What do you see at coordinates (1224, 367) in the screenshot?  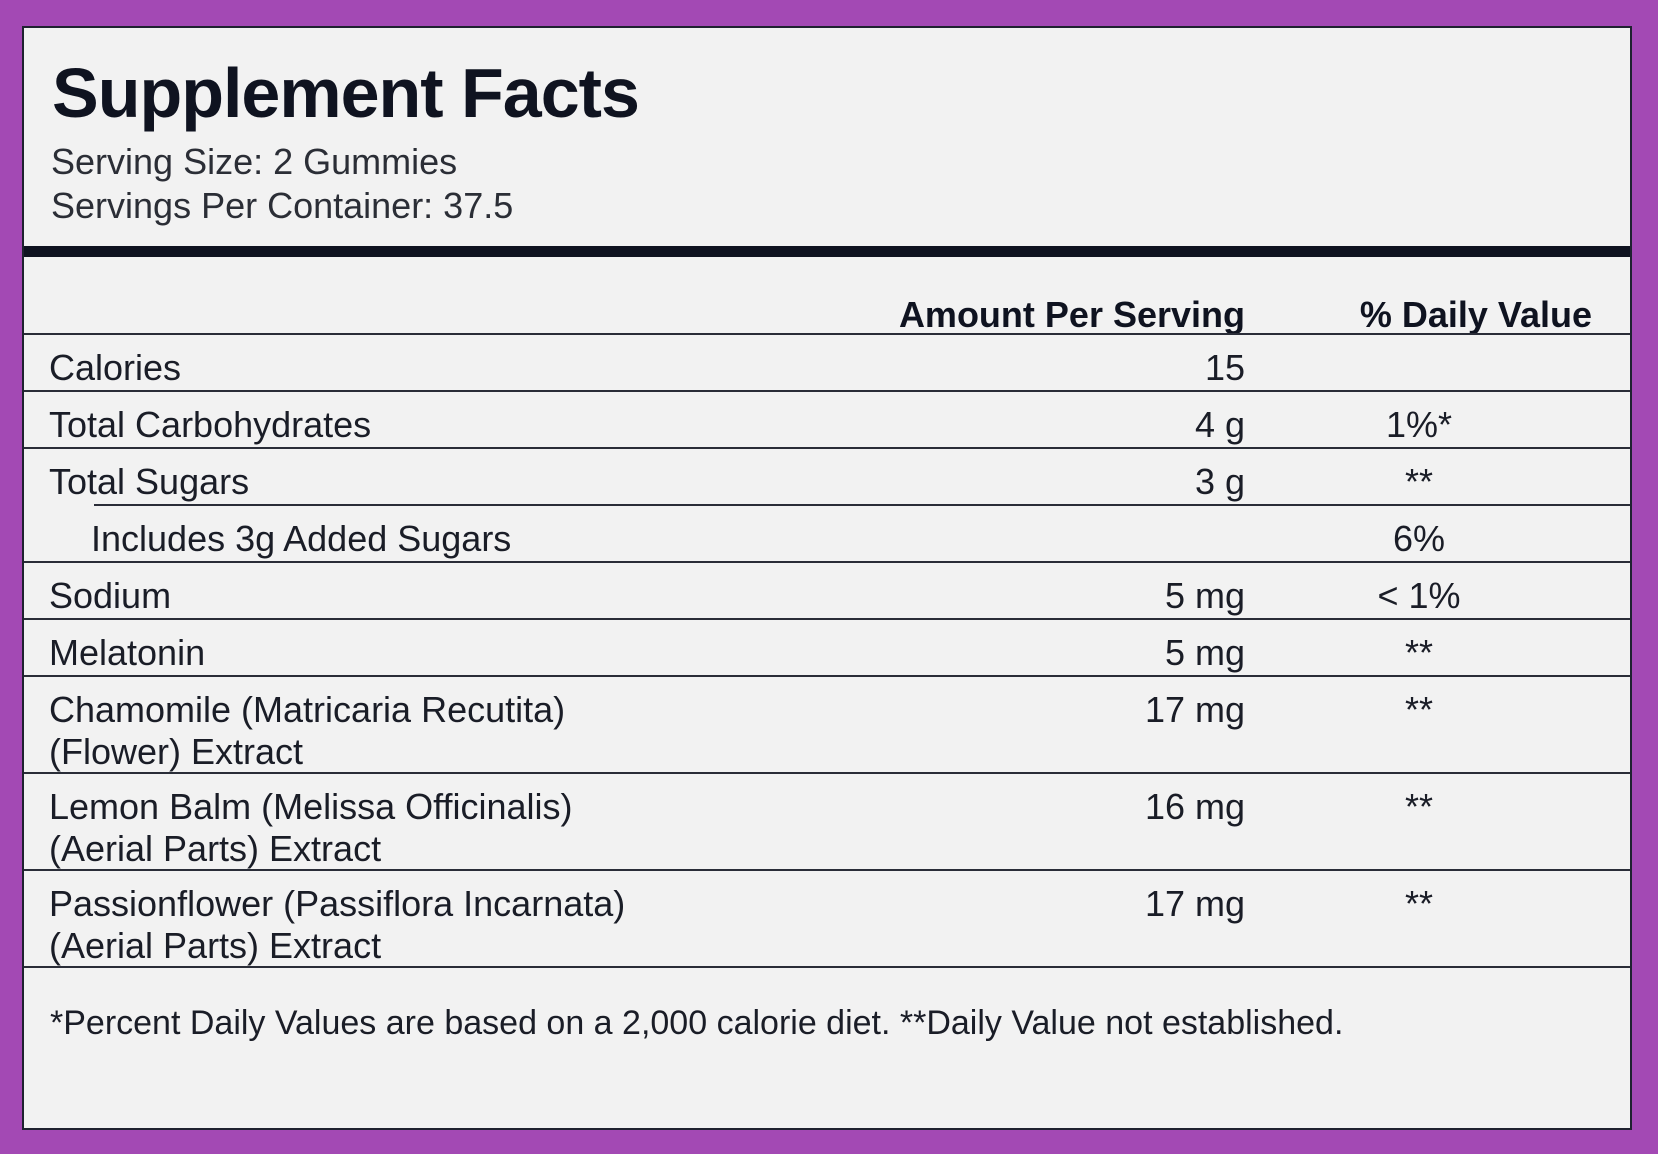 I see `nutrient-amount: 15` at bounding box center [1224, 367].